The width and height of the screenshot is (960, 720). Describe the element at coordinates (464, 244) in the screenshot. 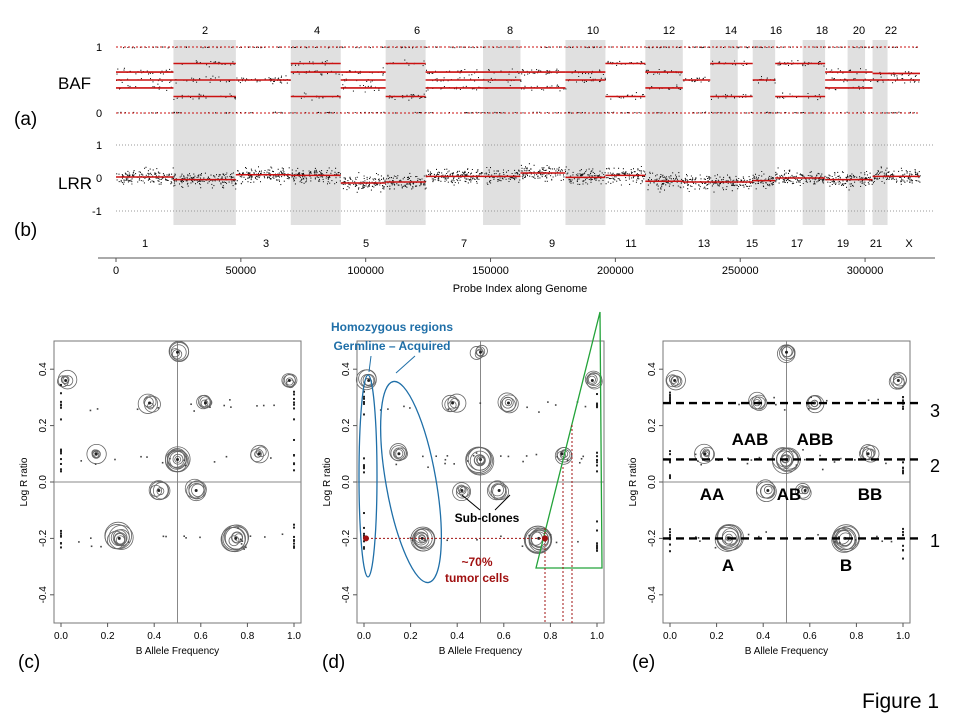

I see `chrom-label-bottom-3: 7` at that location.